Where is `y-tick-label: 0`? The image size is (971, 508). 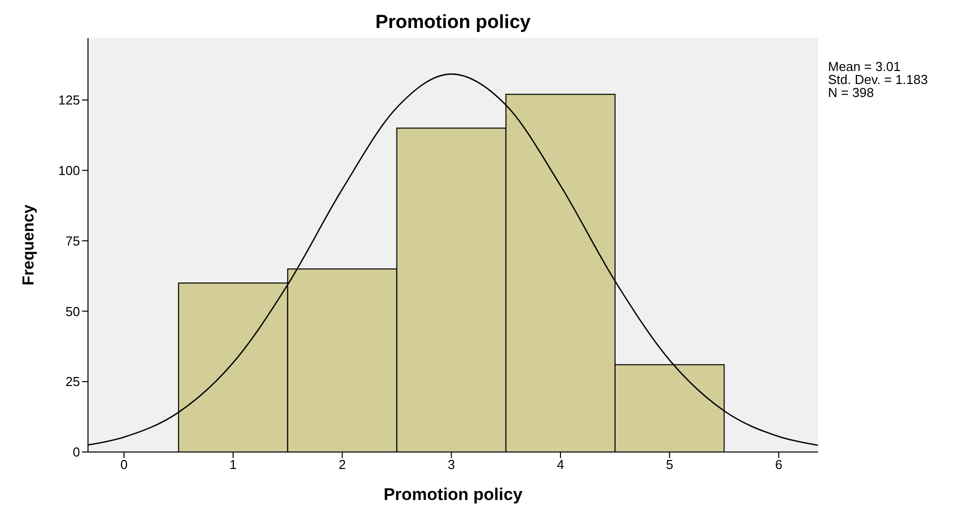 y-tick-label: 0 is located at coordinates (76, 452).